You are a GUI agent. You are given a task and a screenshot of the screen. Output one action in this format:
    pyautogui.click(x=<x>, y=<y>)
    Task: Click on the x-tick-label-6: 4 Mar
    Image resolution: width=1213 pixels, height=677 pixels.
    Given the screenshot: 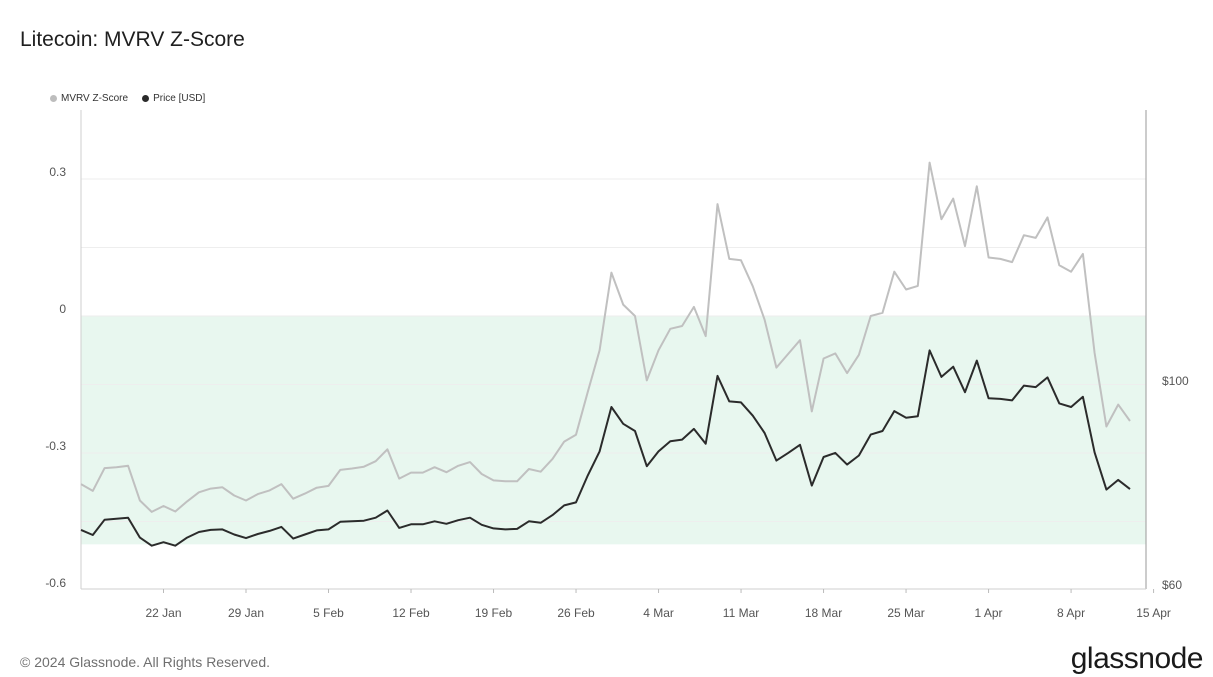 What is the action you would take?
    pyautogui.click(x=658, y=613)
    